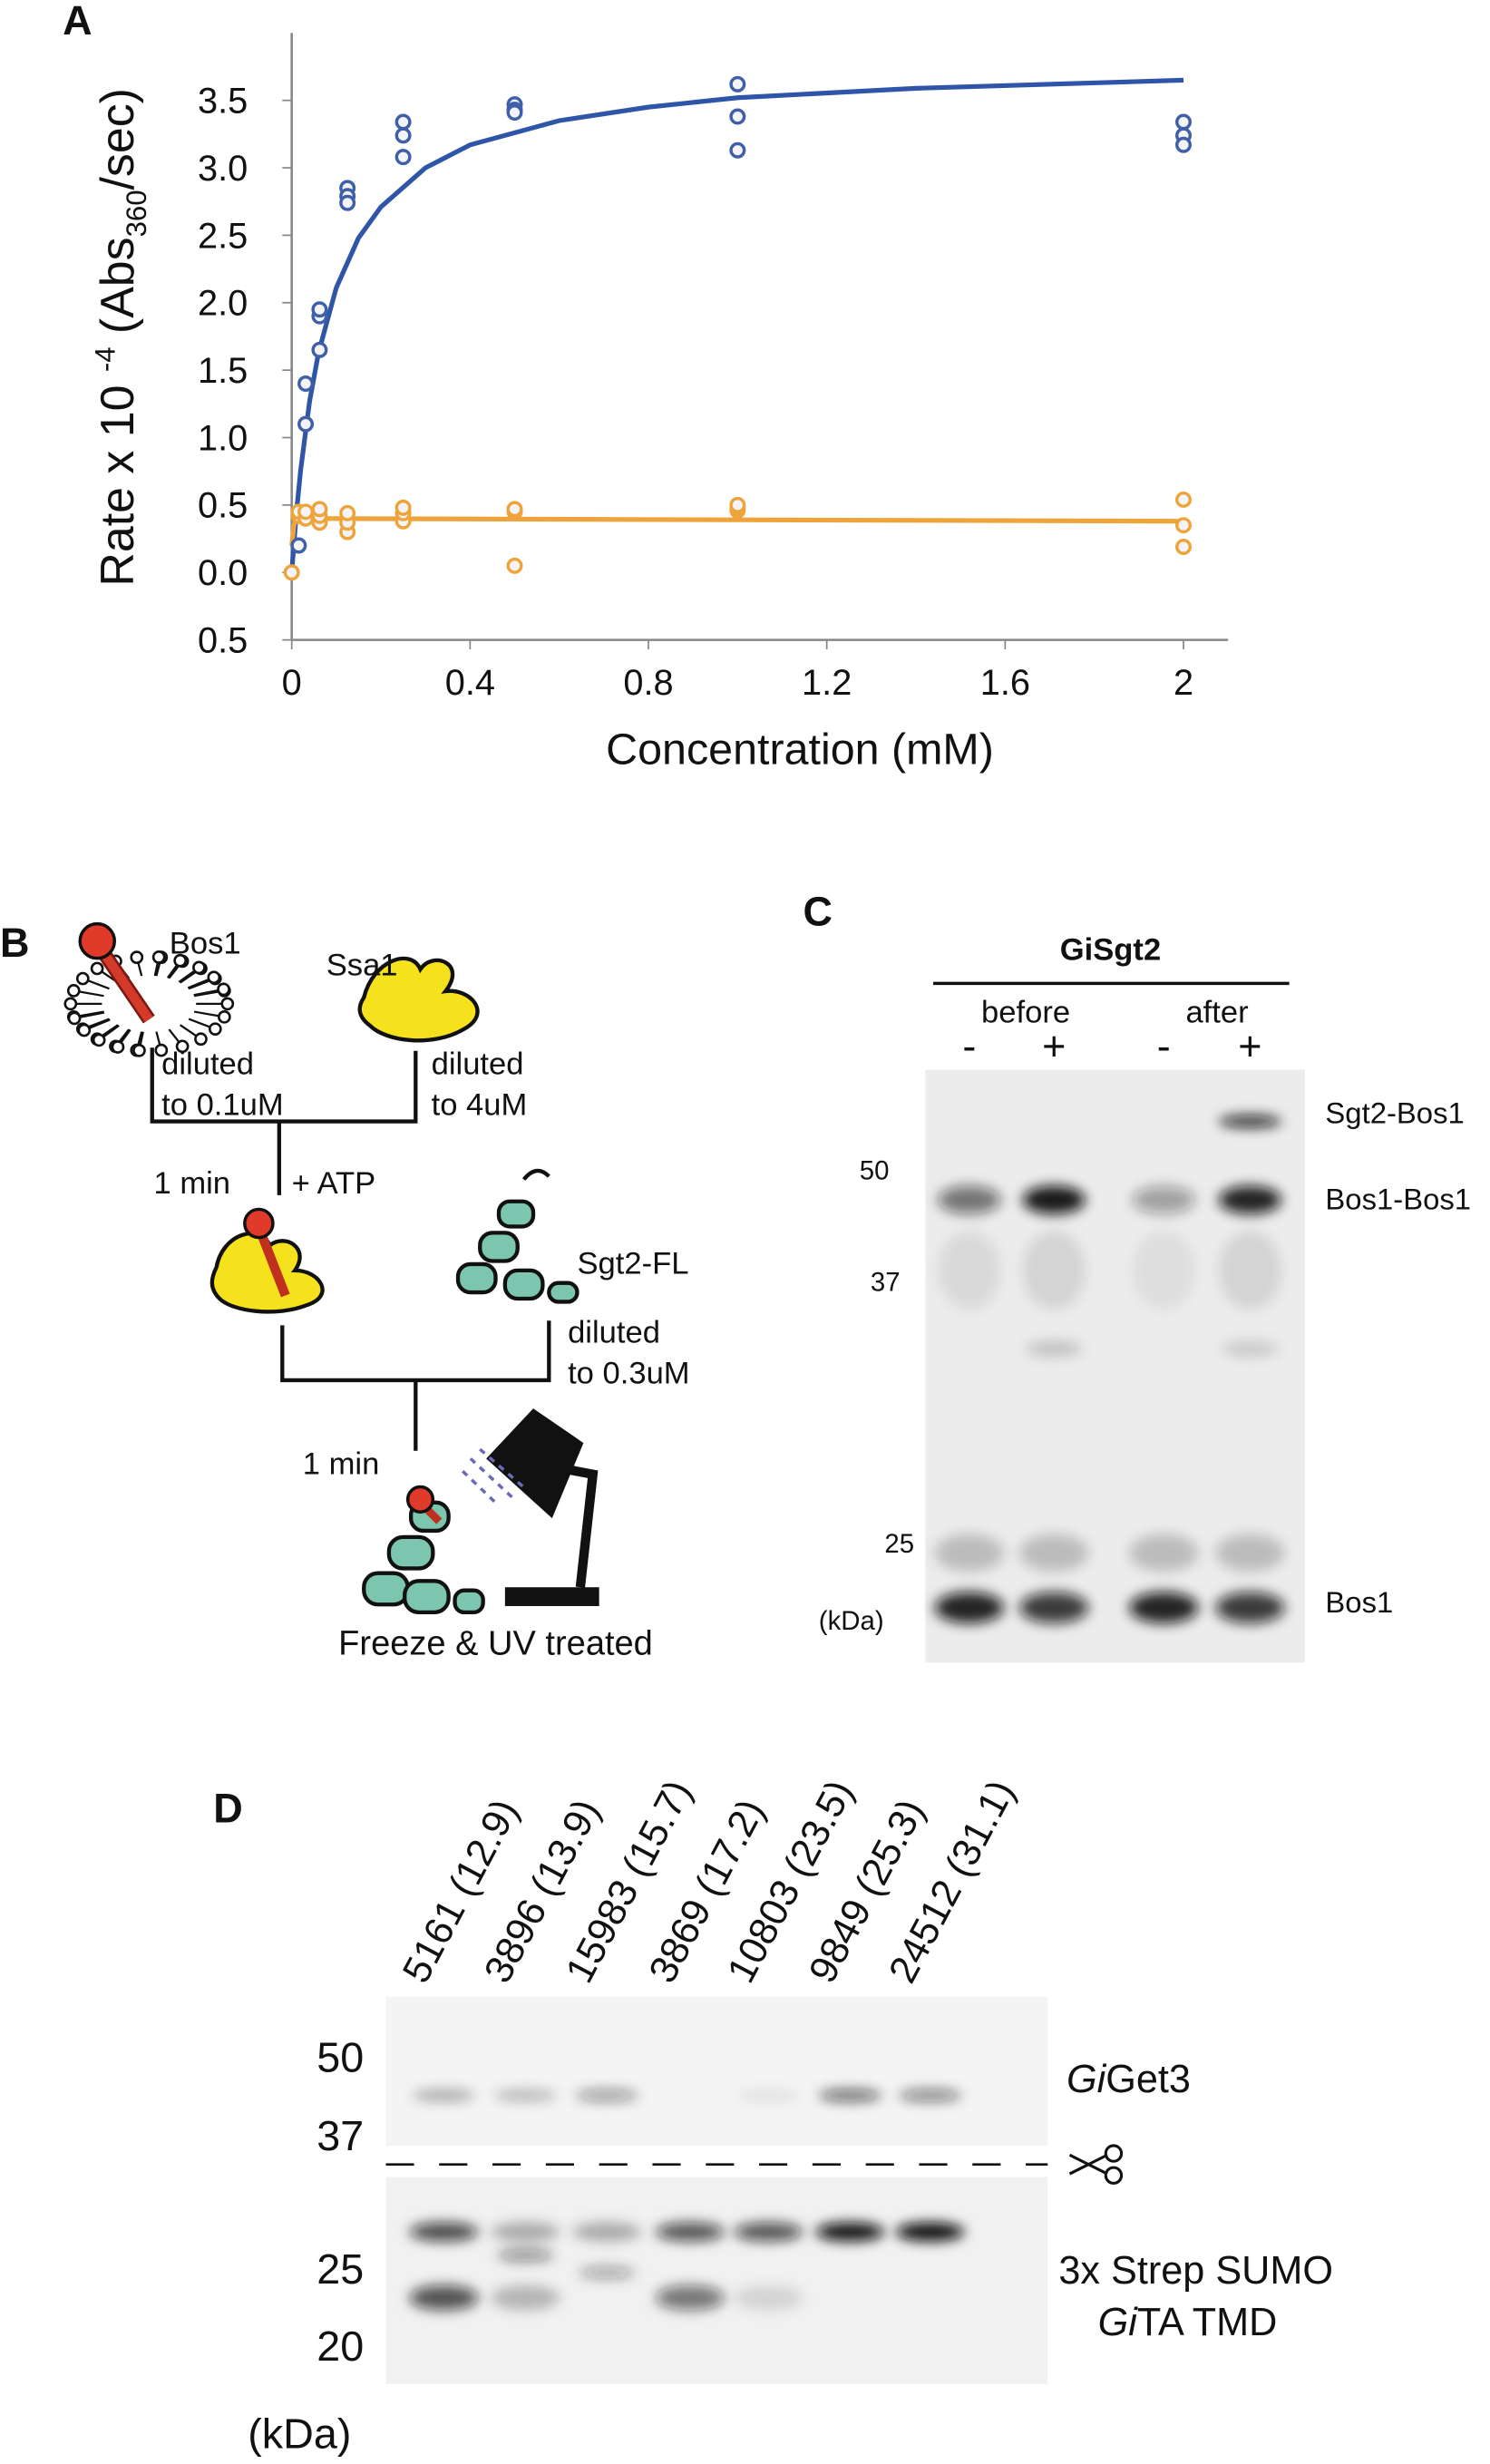 The image size is (1490, 2464). What do you see at coordinates (629, 1373) in the screenshot?
I see `label: to 0.3uM` at bounding box center [629, 1373].